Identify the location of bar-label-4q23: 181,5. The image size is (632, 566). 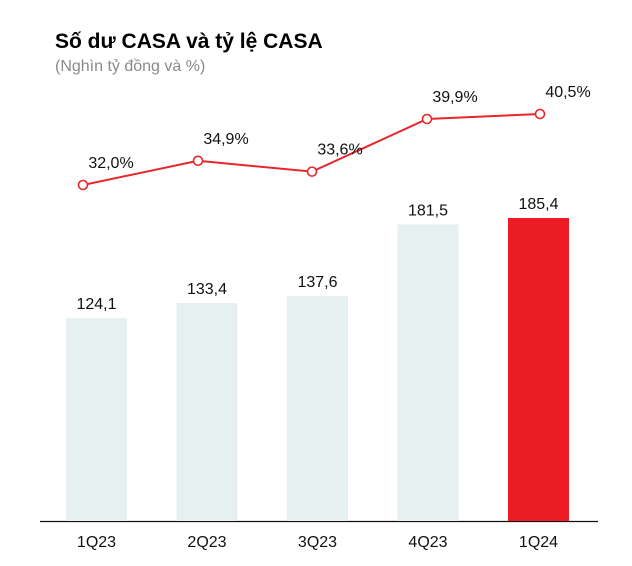
(428, 210).